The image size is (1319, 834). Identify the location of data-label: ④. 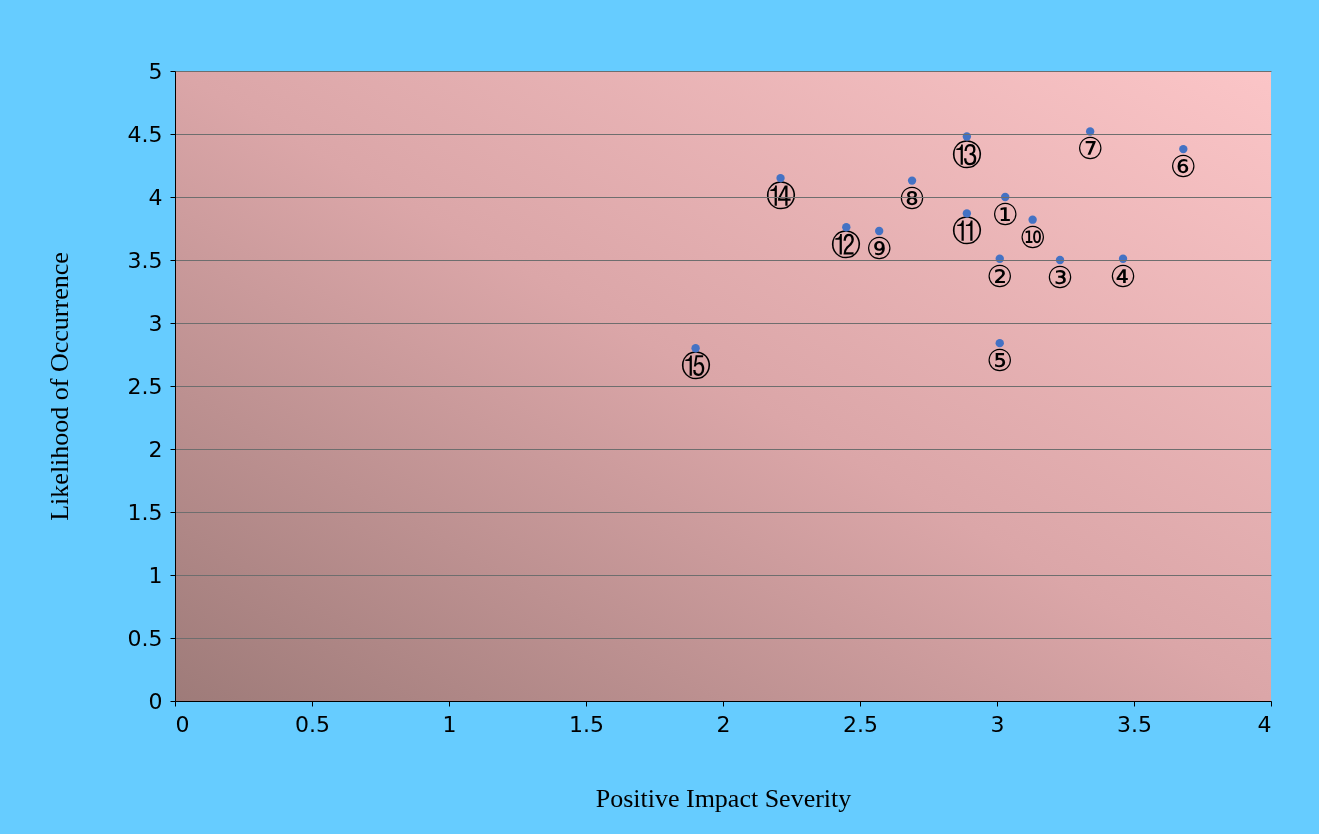
(1123, 276).